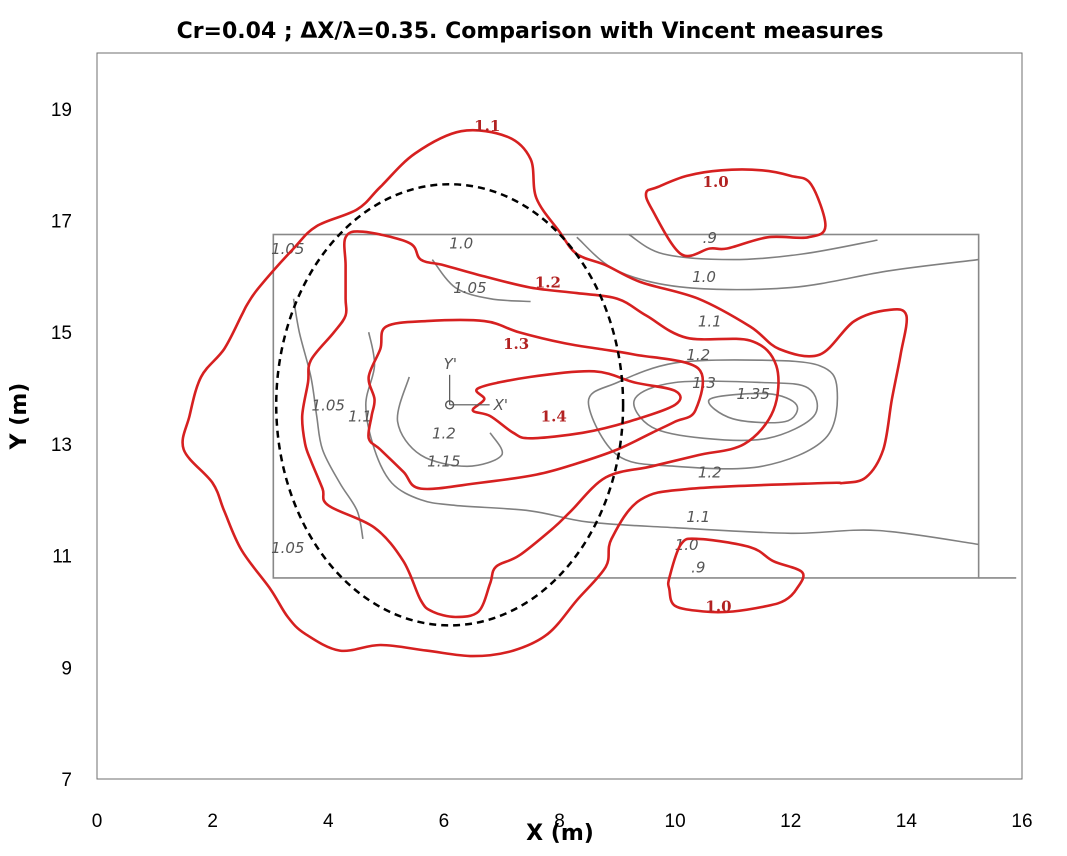 The height and width of the screenshot is (856, 1067). What do you see at coordinates (560, 833) in the screenshot?
I see `x-axis-title: X (m)` at bounding box center [560, 833].